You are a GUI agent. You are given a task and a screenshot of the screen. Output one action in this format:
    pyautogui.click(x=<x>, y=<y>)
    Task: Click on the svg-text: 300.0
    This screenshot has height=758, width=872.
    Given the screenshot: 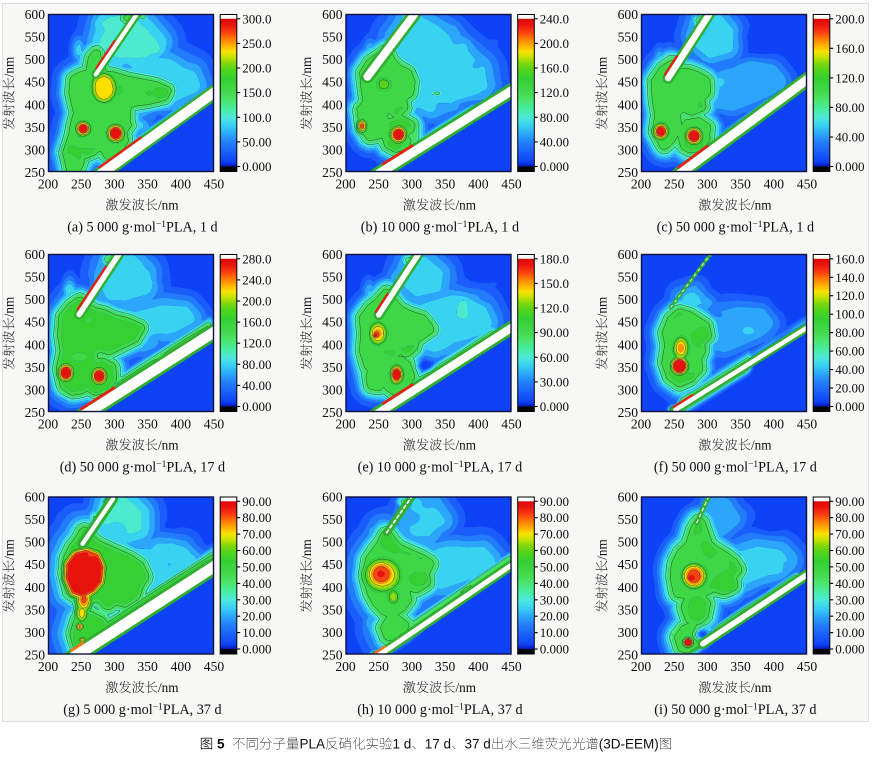 What is the action you would take?
    pyautogui.click(x=256, y=18)
    